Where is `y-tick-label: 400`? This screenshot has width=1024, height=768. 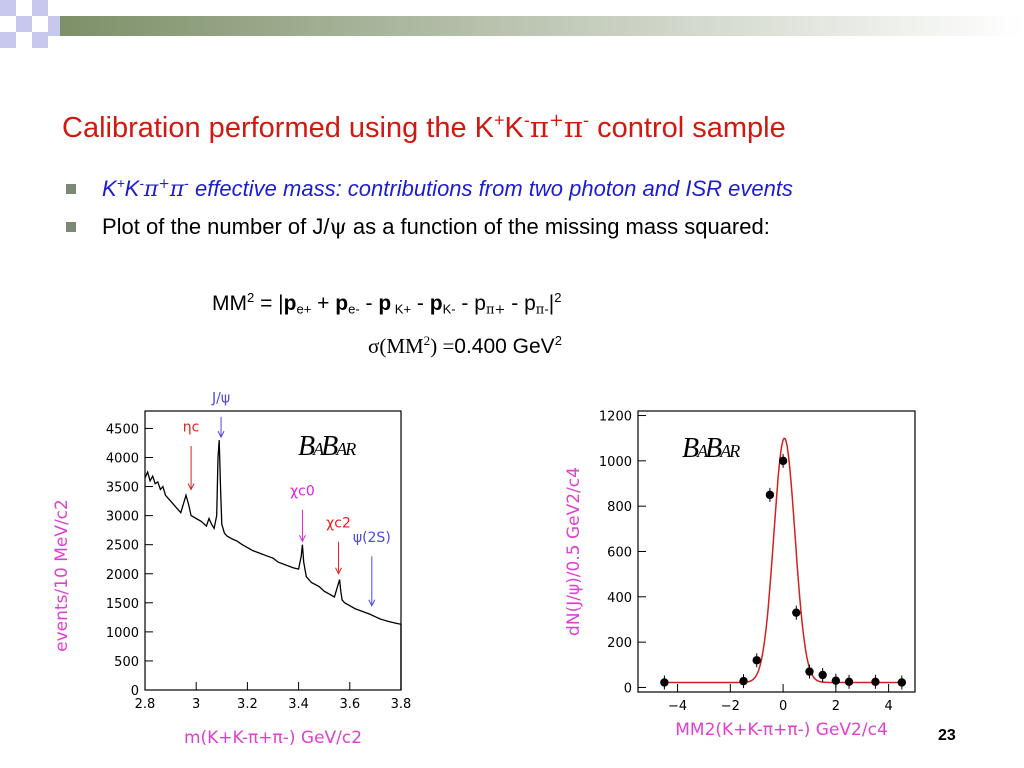 y-tick-label: 400 is located at coordinates (619, 598).